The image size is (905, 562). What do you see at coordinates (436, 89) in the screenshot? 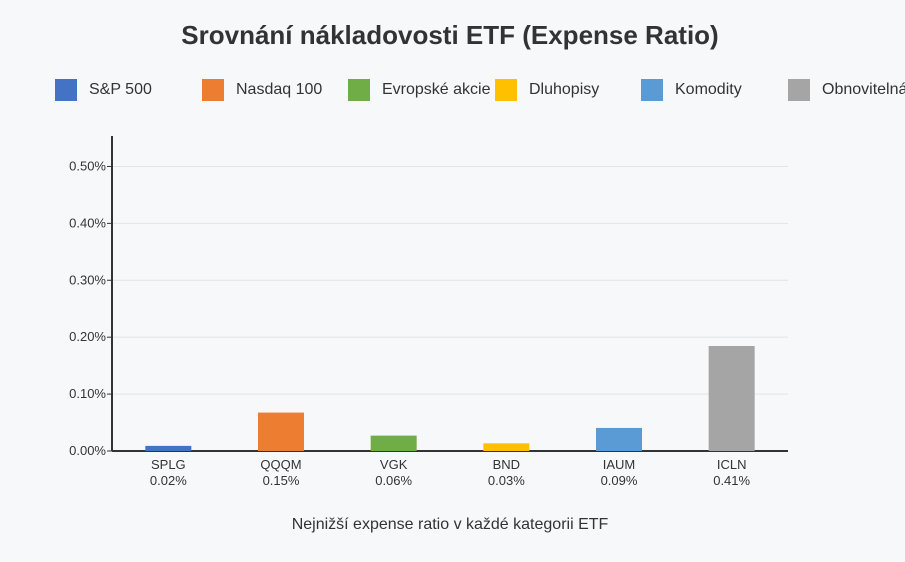
I see `legend-label: Evropské akcie` at bounding box center [436, 89].